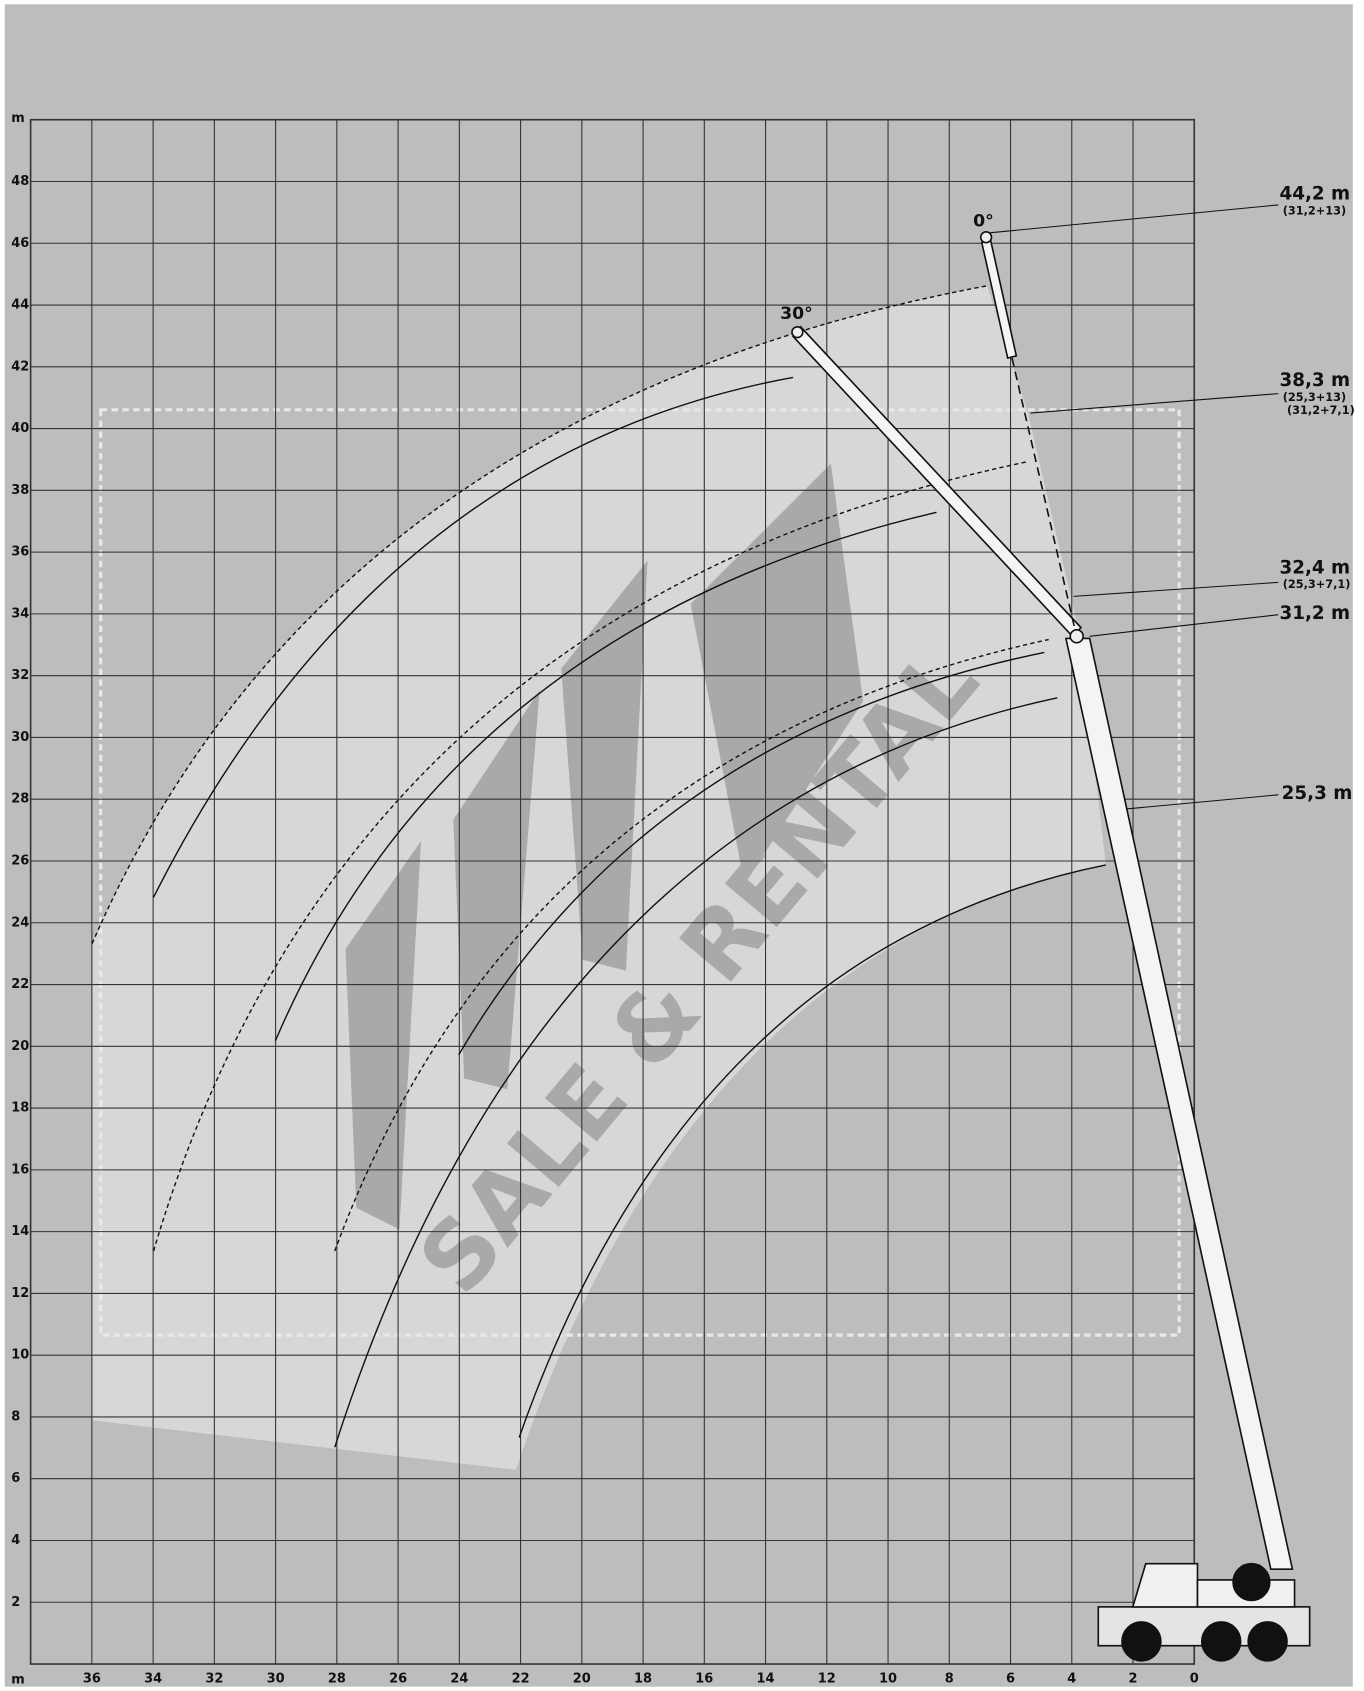 Image resolution: width=1364 pixels, height=1691 pixels. Describe the element at coordinates (92, 1679) in the screenshot. I see `x-tick-label: 36` at that location.